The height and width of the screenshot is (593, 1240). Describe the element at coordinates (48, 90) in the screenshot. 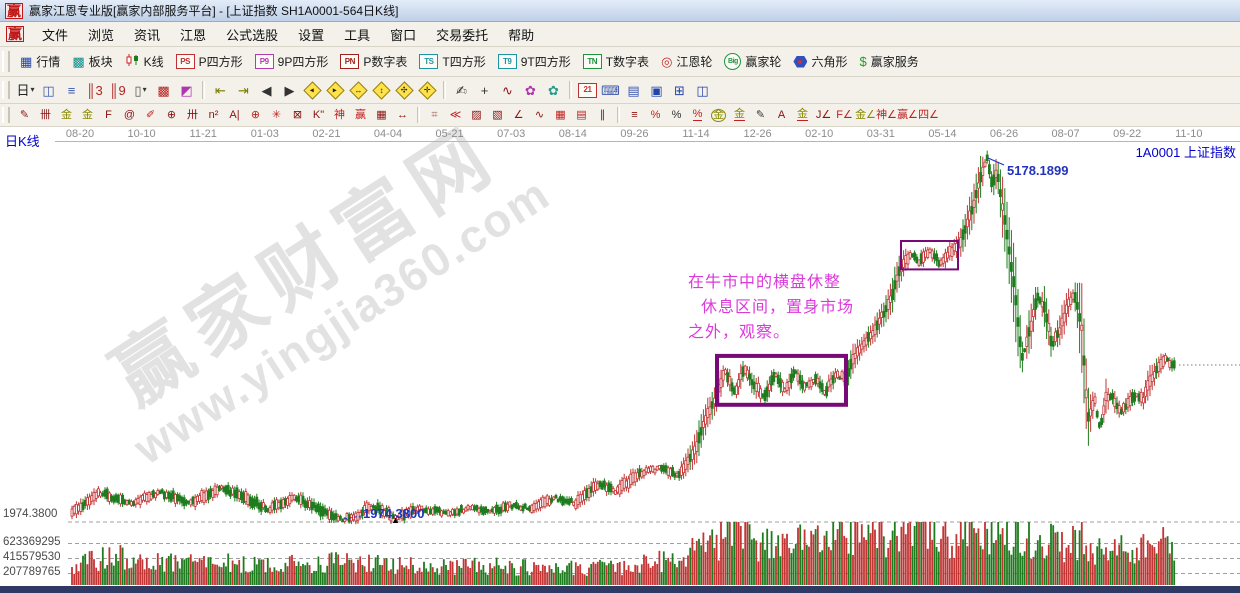

I see `tool-chart-window: ◫` at that location.